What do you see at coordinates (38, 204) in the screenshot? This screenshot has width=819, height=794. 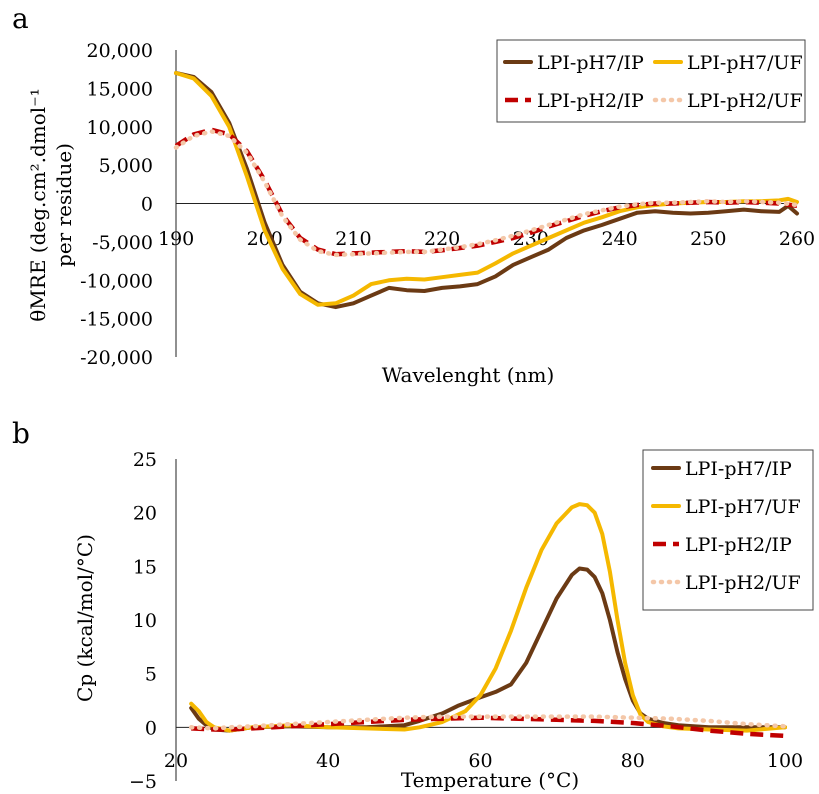 I see `panel-a-y-axis-title-line1: θMRE (deg.cm².dmol⁻¹` at bounding box center [38, 204].